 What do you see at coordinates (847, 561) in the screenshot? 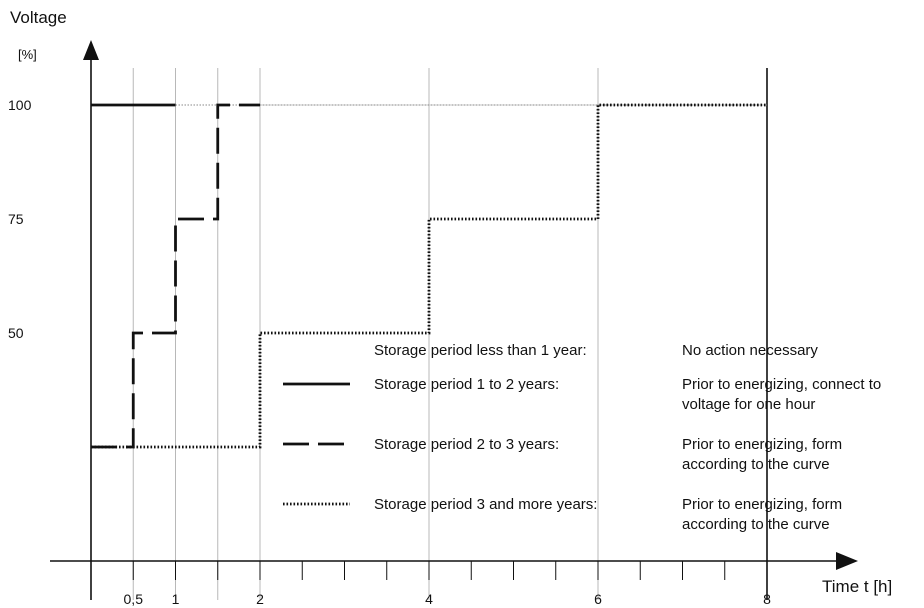
I see `x-axis-arrow` at bounding box center [847, 561].